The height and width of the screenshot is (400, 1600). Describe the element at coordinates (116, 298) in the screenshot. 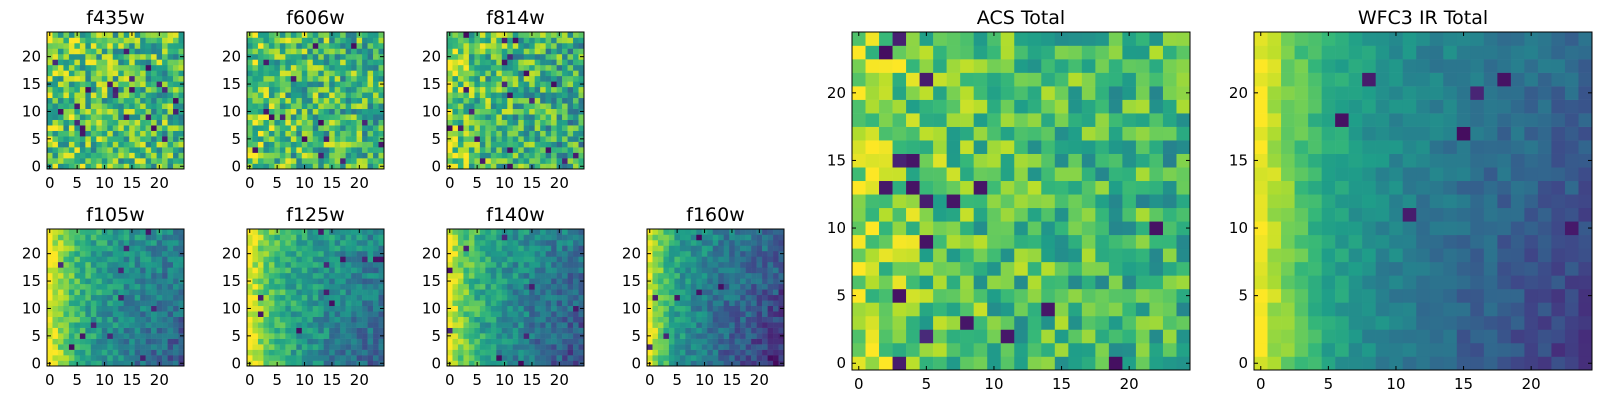

I see `heatmap-image` at that location.